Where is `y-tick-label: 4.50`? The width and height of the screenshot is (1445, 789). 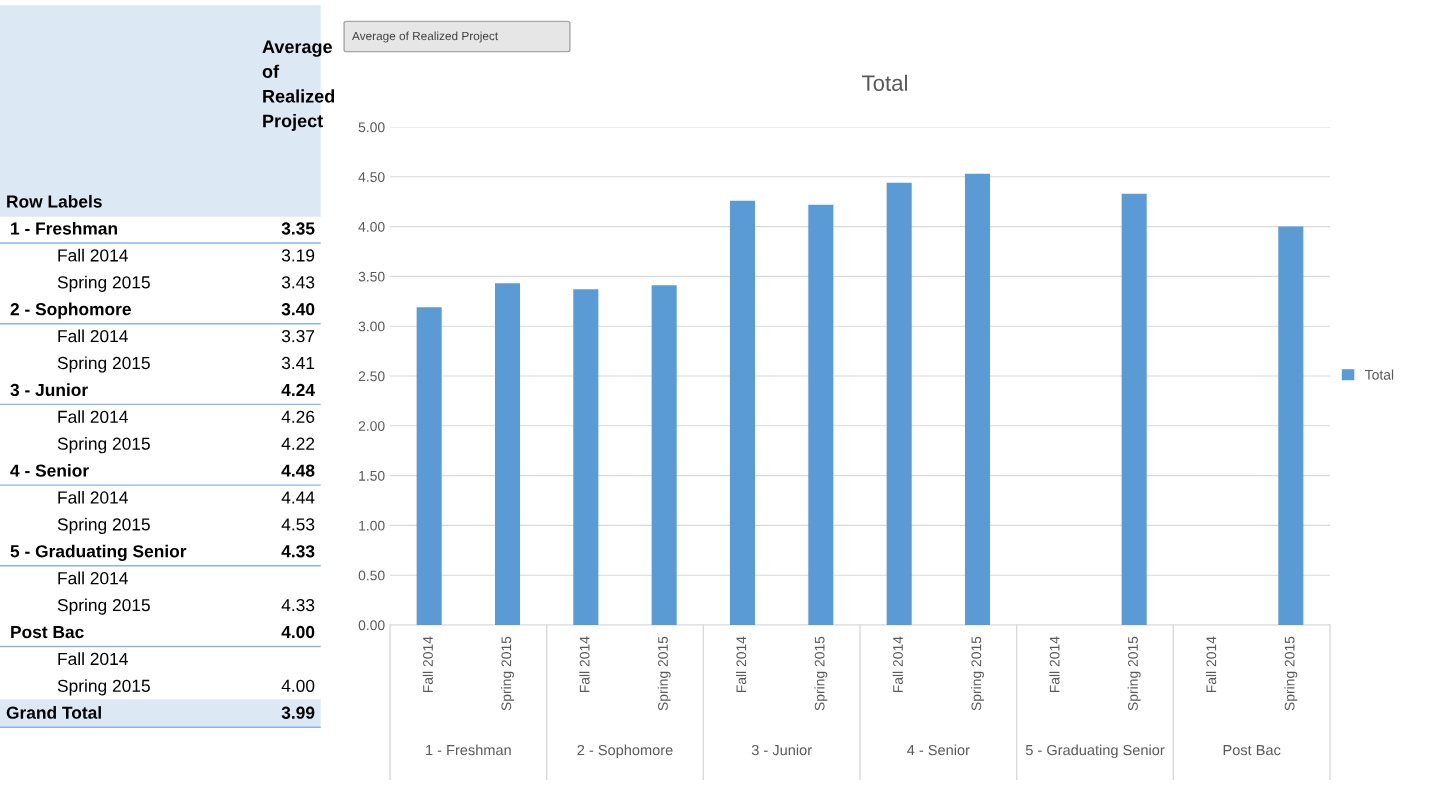 y-tick-label: 4.50 is located at coordinates (371, 177).